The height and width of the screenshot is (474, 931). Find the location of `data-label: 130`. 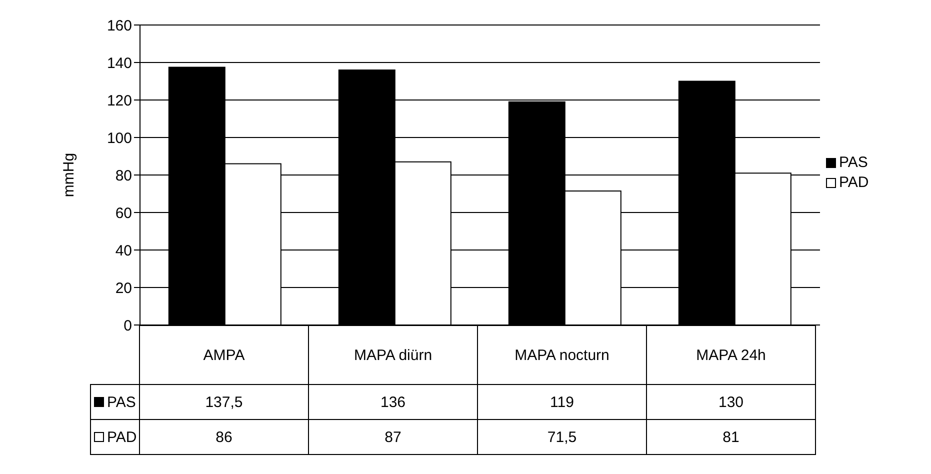

data-label: 130 is located at coordinates (731, 402).